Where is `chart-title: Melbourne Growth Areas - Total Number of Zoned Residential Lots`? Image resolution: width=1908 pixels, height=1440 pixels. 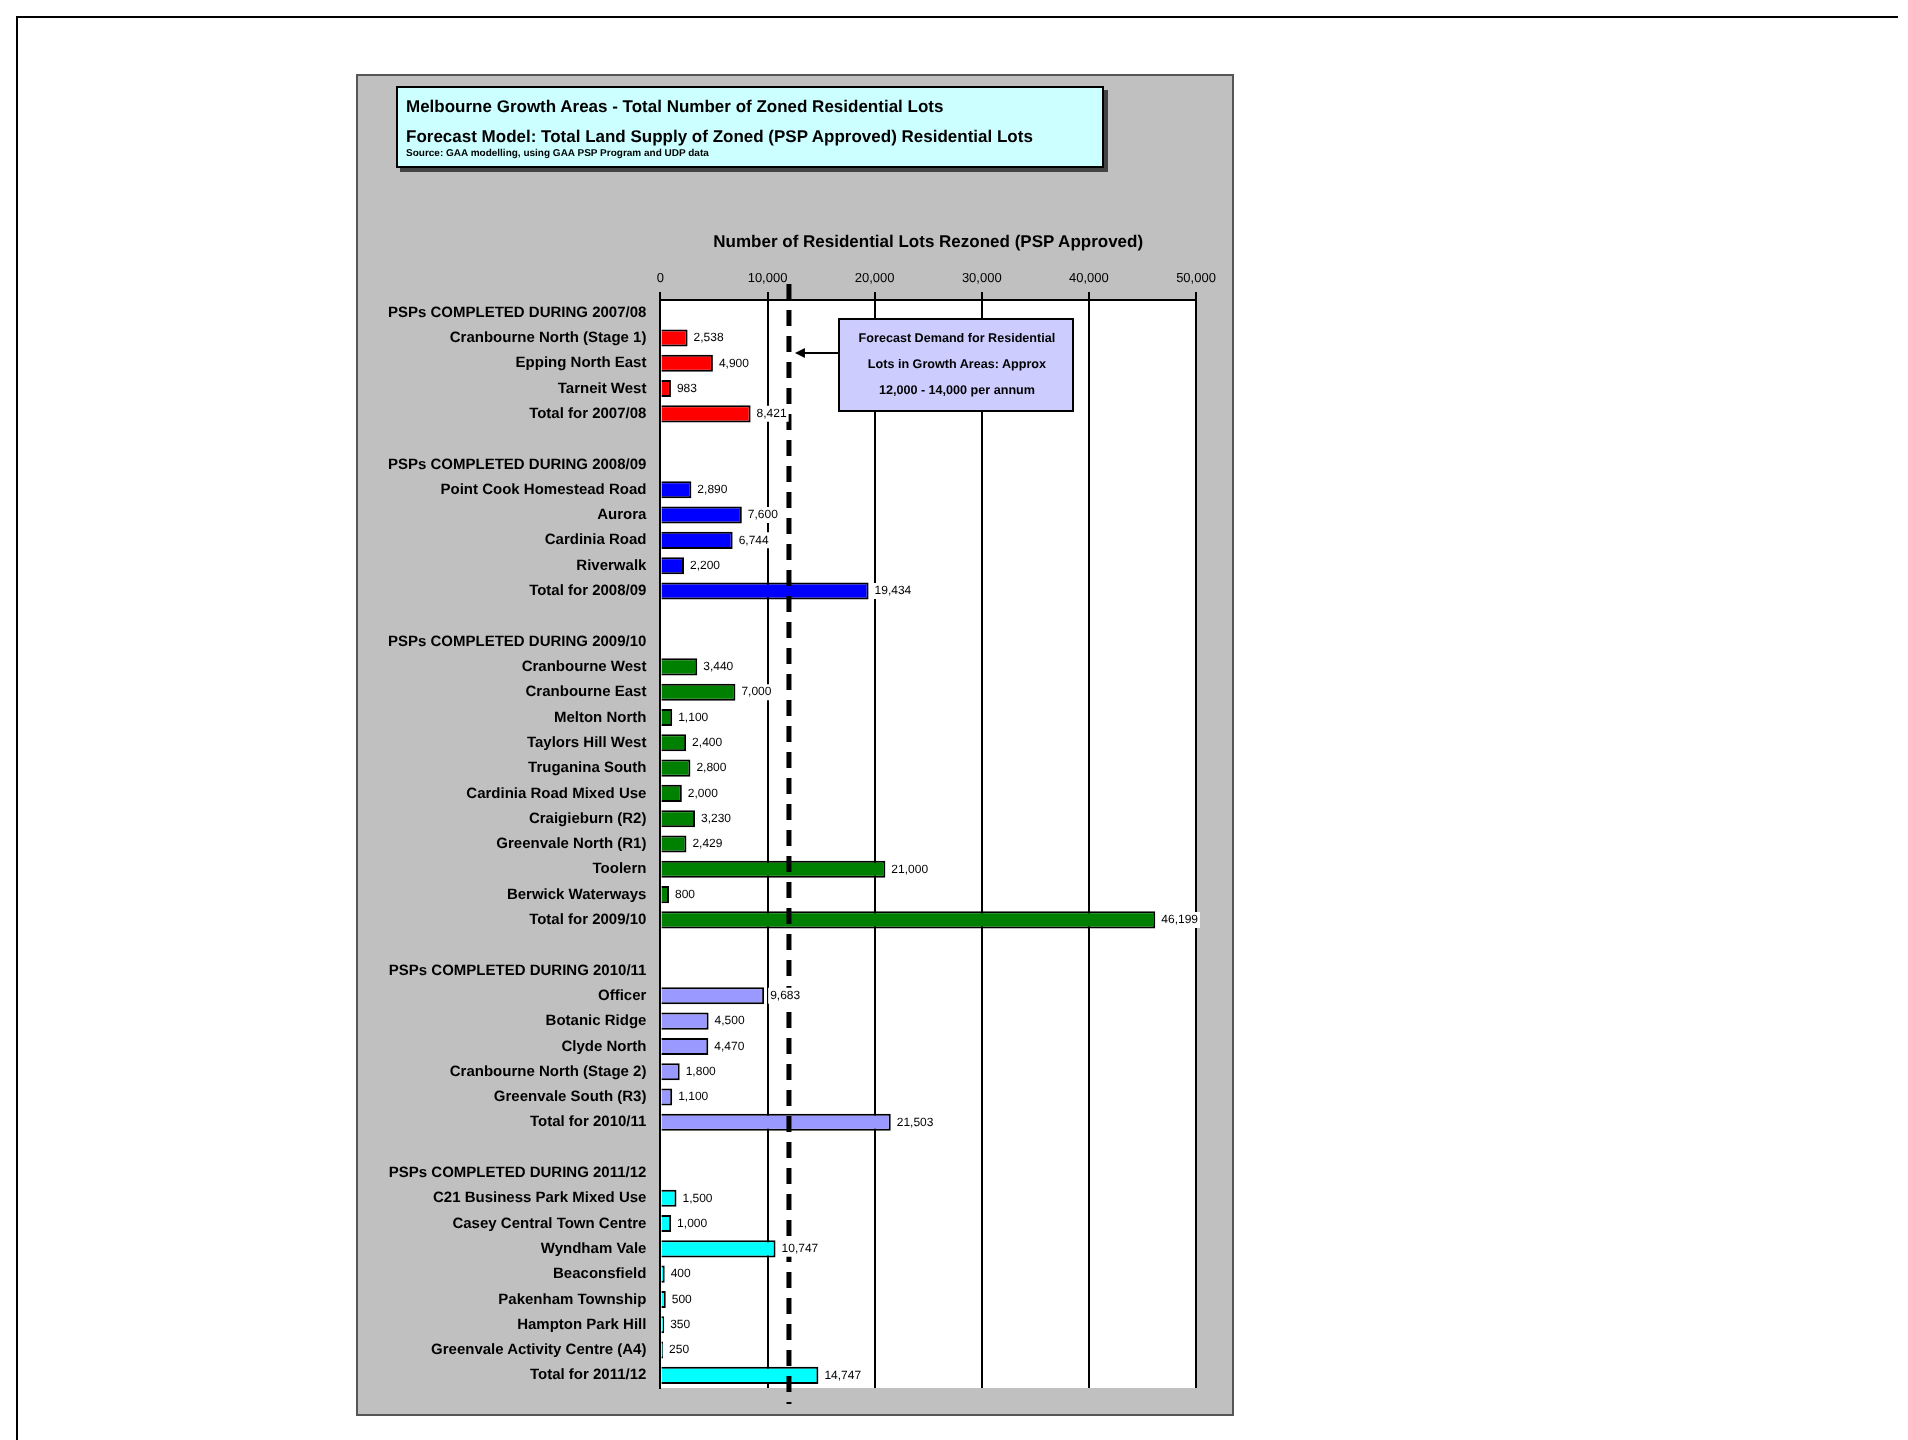
chart-title: Melbourne Growth Areas - Total Number of Zoned Residential Lots is located at coordinates (676, 106).